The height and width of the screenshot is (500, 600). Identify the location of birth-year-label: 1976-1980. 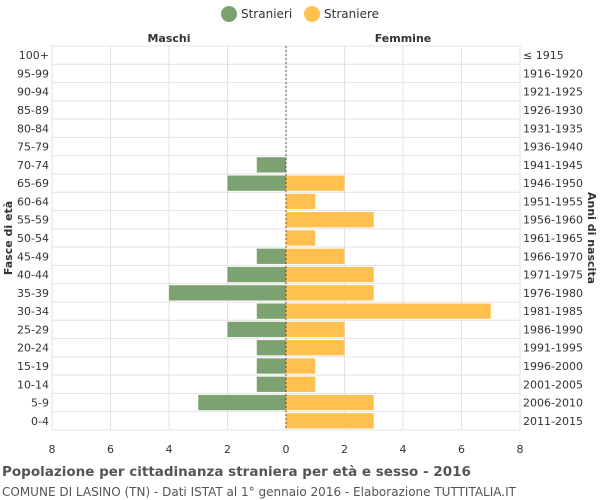
(553, 293).